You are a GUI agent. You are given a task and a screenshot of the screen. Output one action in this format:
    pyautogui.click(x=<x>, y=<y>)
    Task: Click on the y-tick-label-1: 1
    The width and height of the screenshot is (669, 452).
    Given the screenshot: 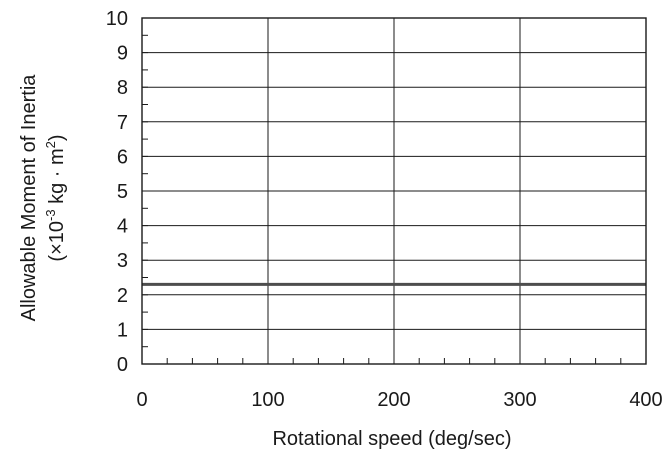 What is the action you would take?
    pyautogui.click(x=122, y=330)
    